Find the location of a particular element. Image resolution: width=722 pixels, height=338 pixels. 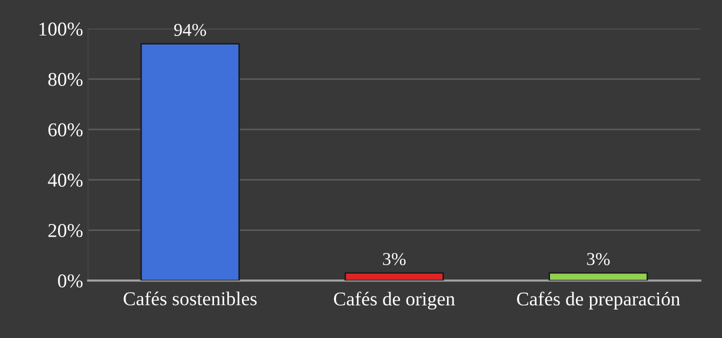

y-tick-label: 40% is located at coordinates (65, 180).